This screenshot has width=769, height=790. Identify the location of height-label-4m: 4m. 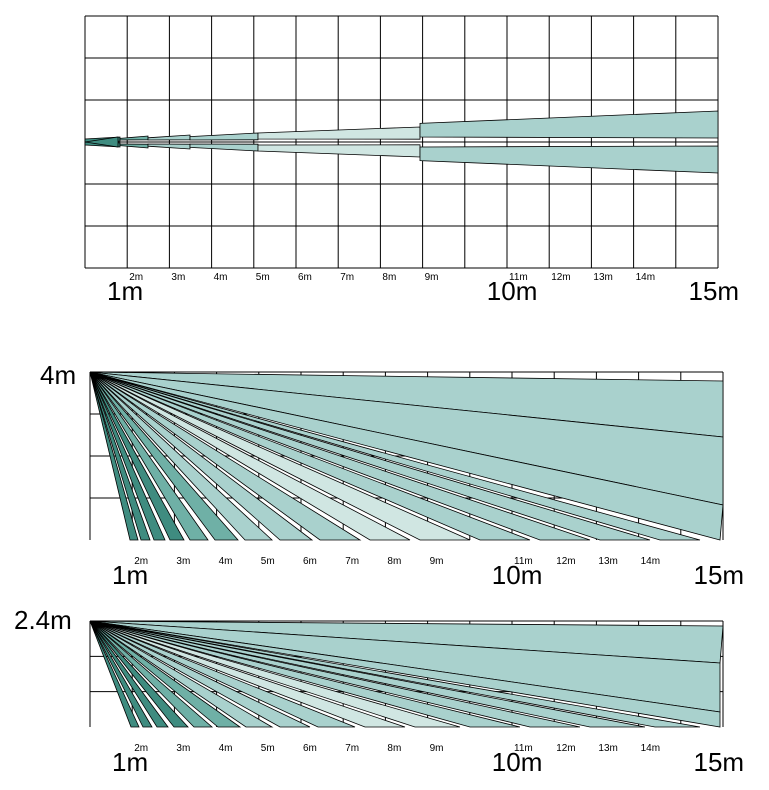
(58, 375).